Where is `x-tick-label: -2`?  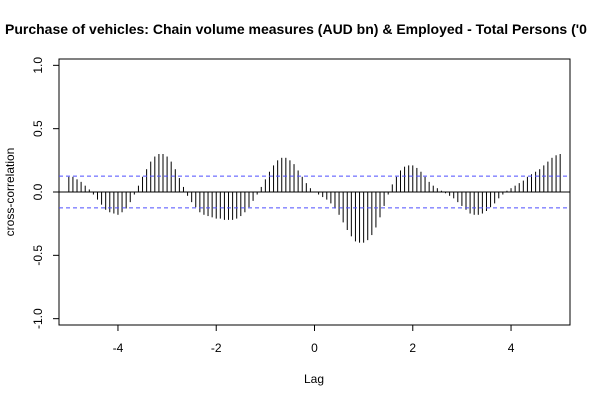
x-tick-label: -2 is located at coordinates (216, 348).